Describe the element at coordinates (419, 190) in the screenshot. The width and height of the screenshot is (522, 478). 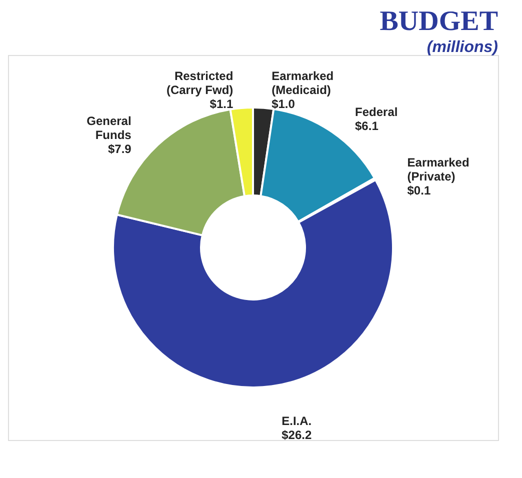
I see `data-label: $0.1` at that location.